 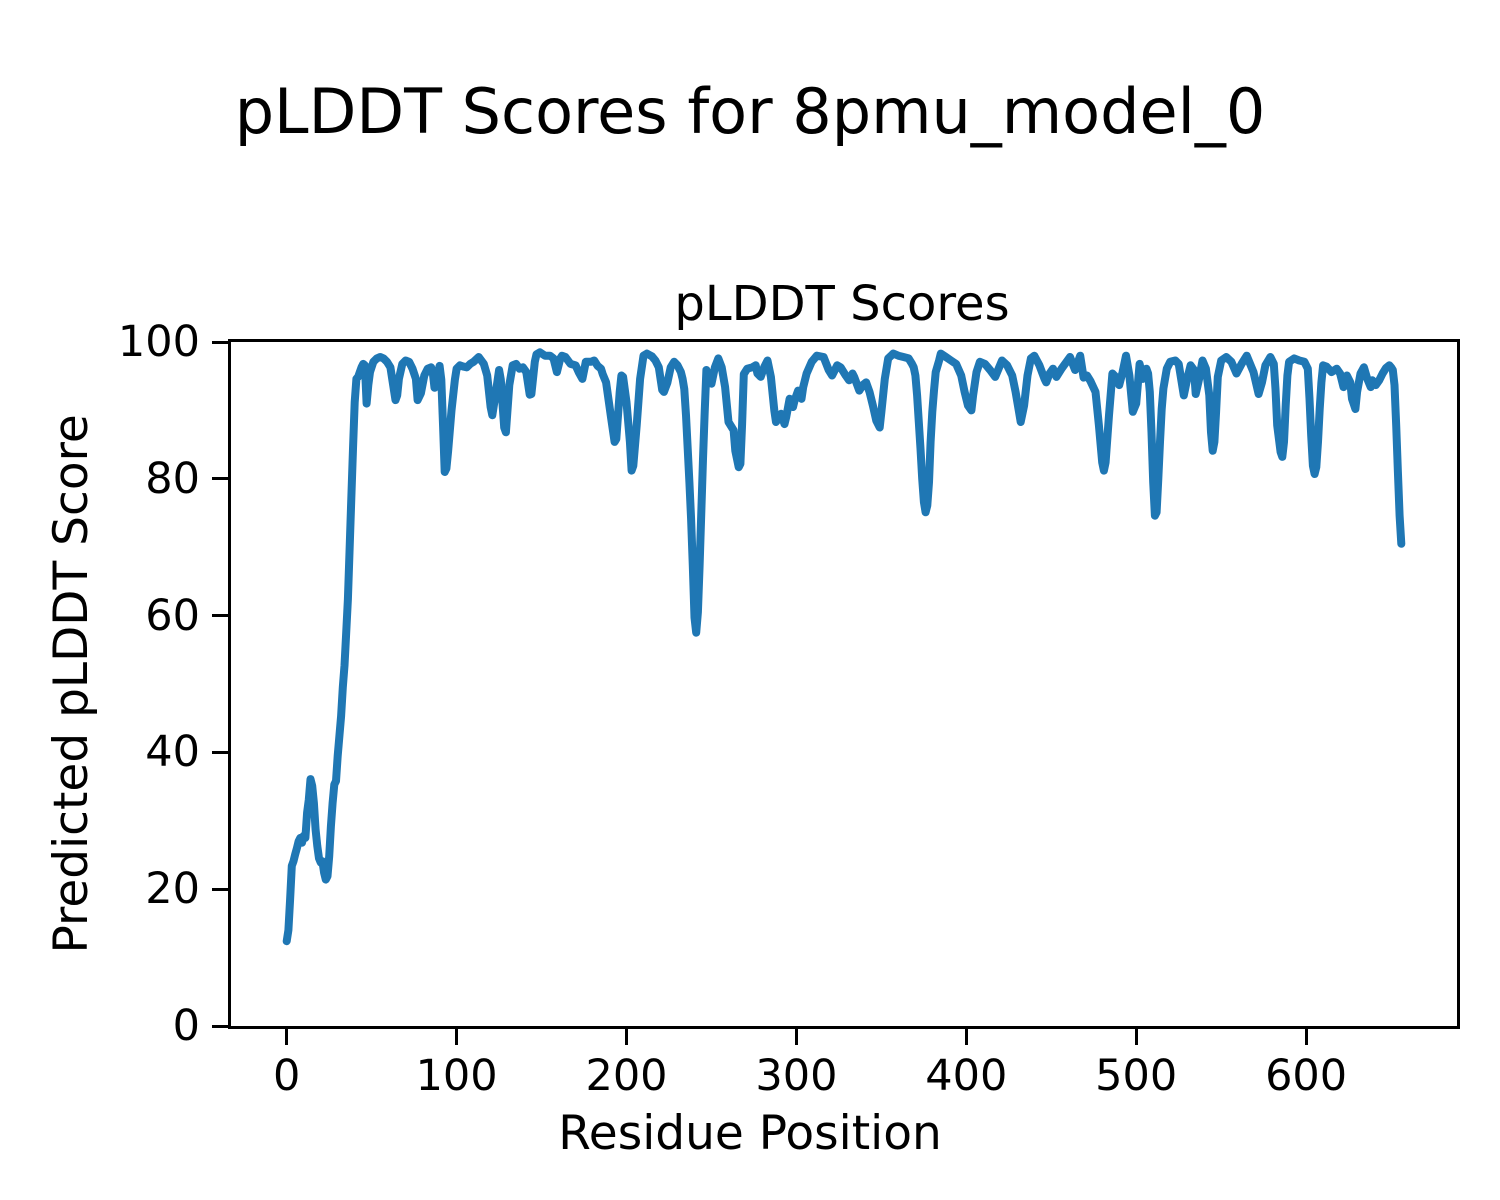 What do you see at coordinates (626, 1076) in the screenshot?
I see `x-tick-label: 200` at bounding box center [626, 1076].